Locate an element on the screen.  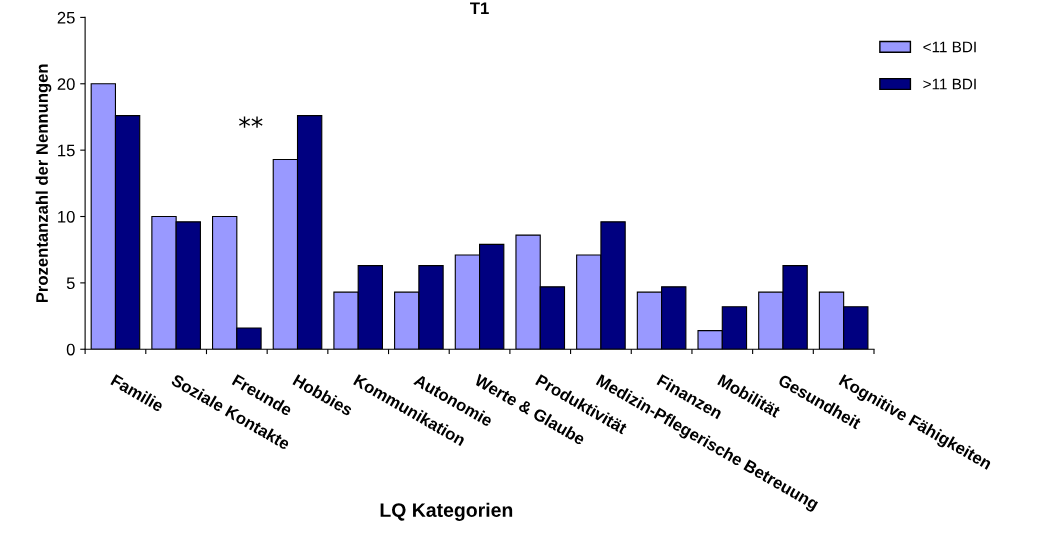
y-tick-label: 25 is located at coordinates (66, 17).